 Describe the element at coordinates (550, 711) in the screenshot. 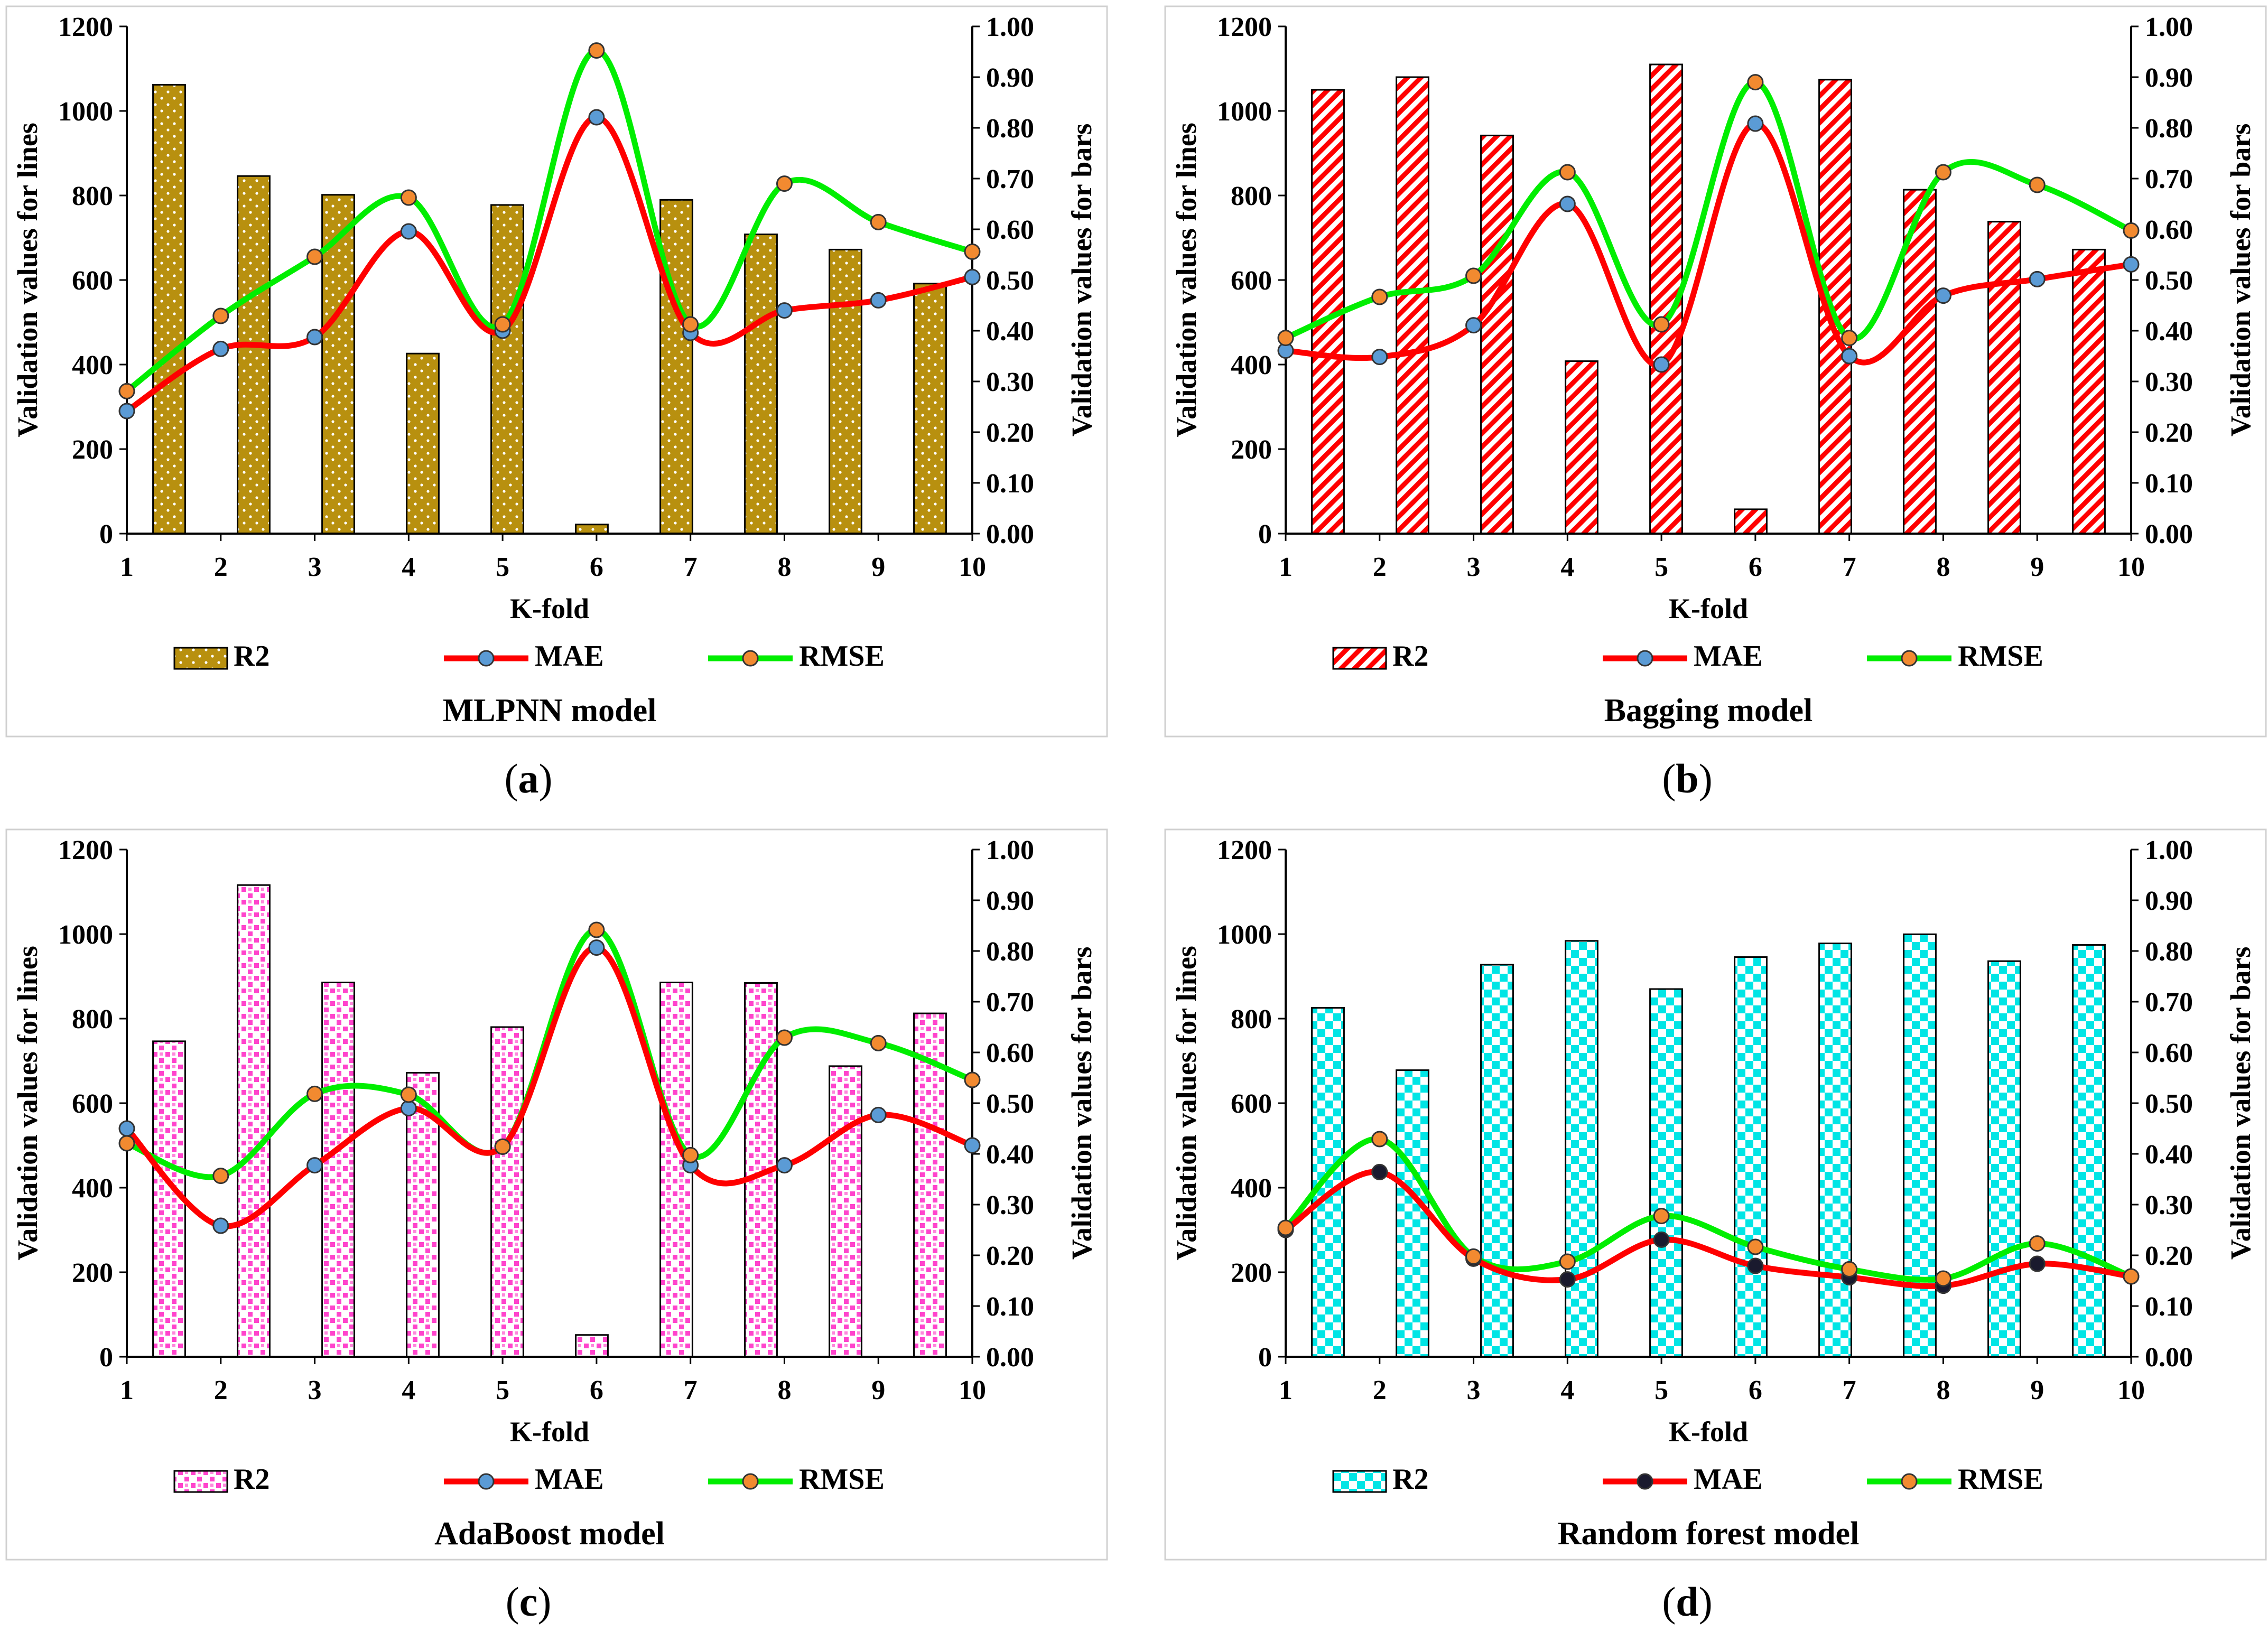

I see `chart-title: MLPNN model` at that location.